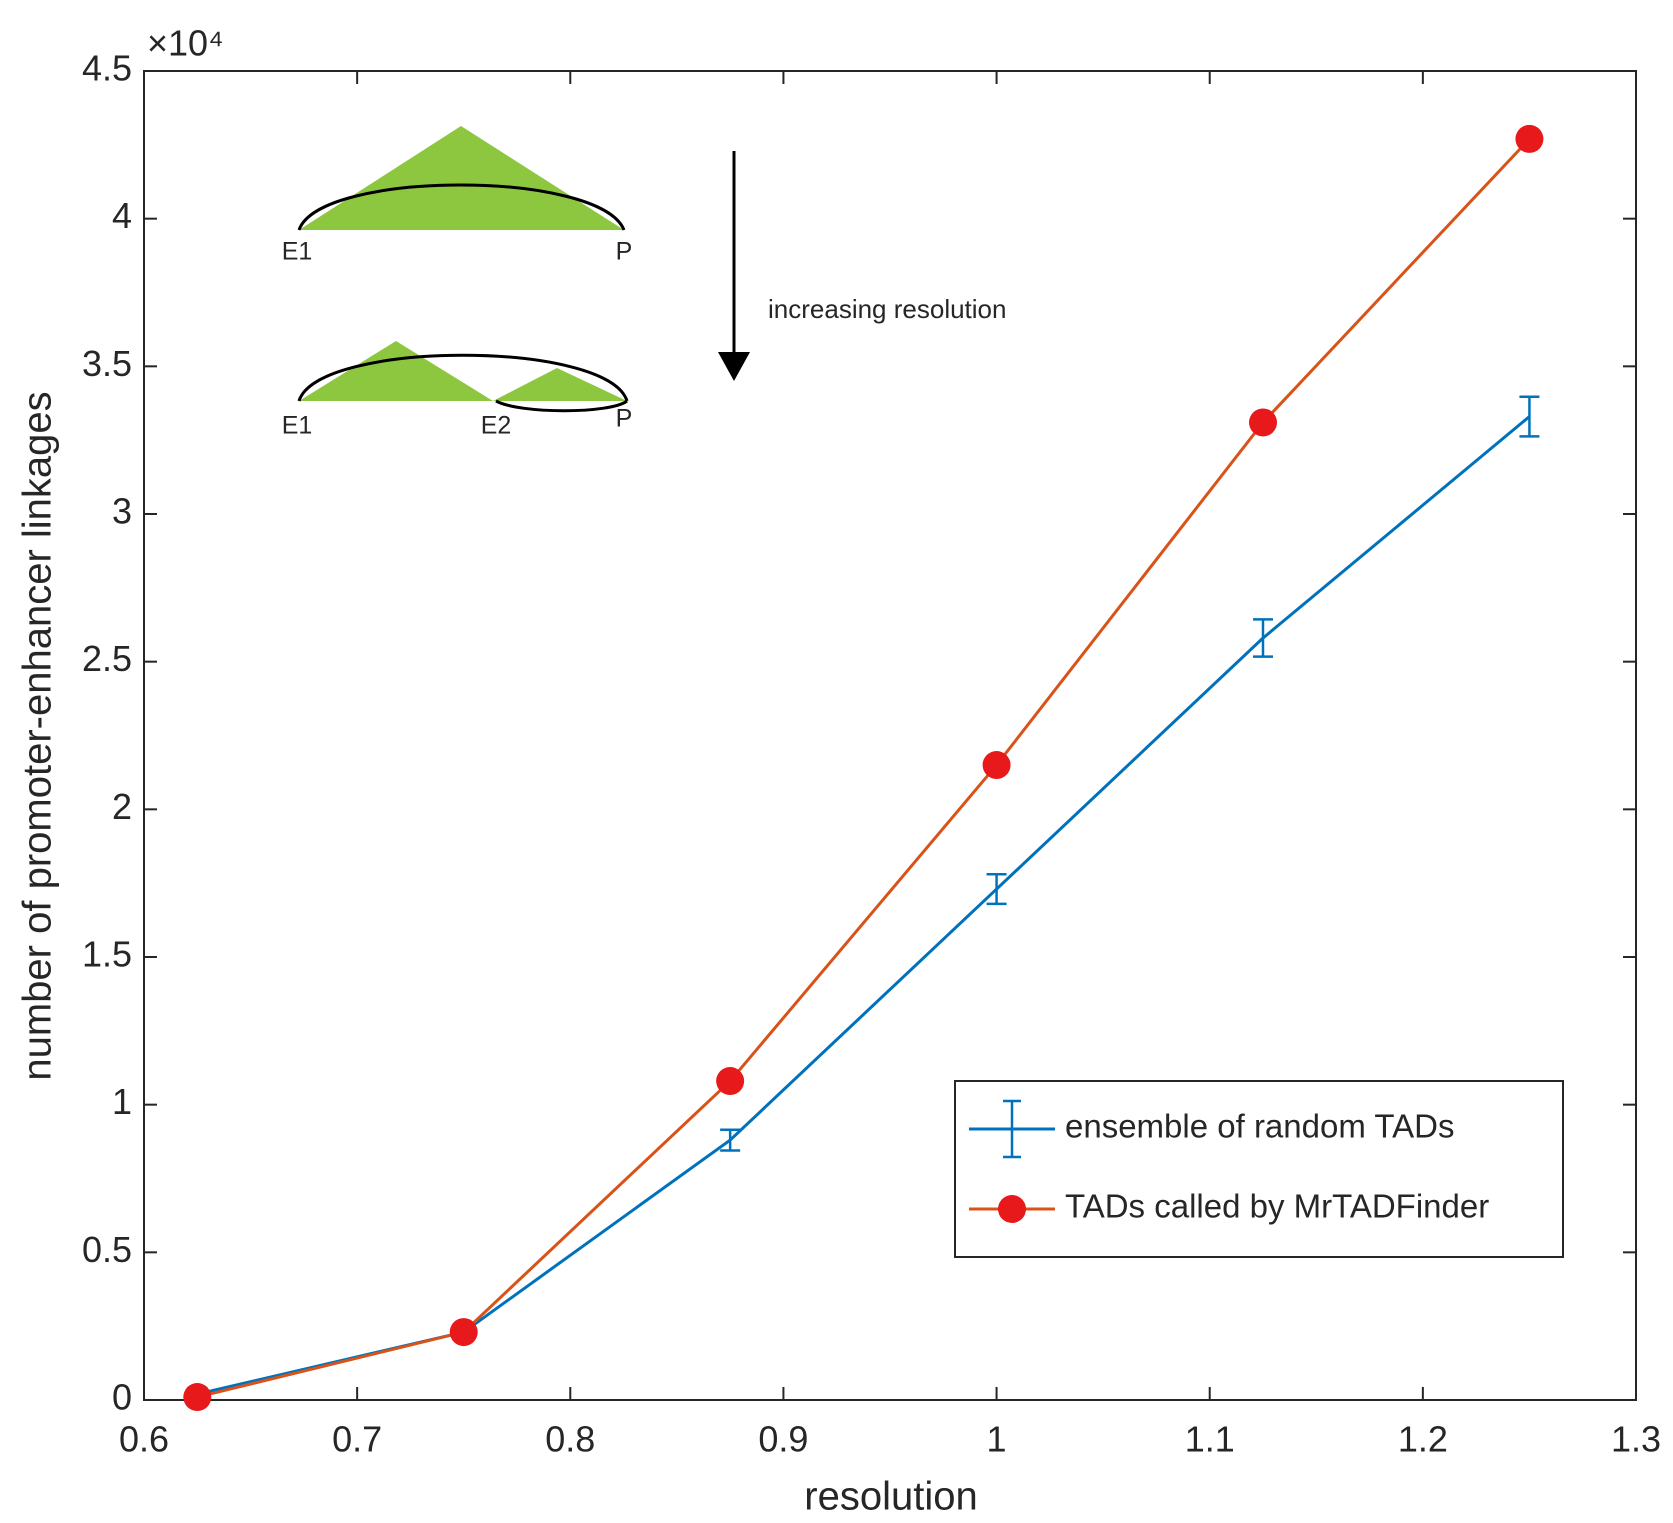 This screenshot has height=1523, width=1673. What do you see at coordinates (997, 1439) in the screenshot?
I see `x-tick-label: 1` at bounding box center [997, 1439].